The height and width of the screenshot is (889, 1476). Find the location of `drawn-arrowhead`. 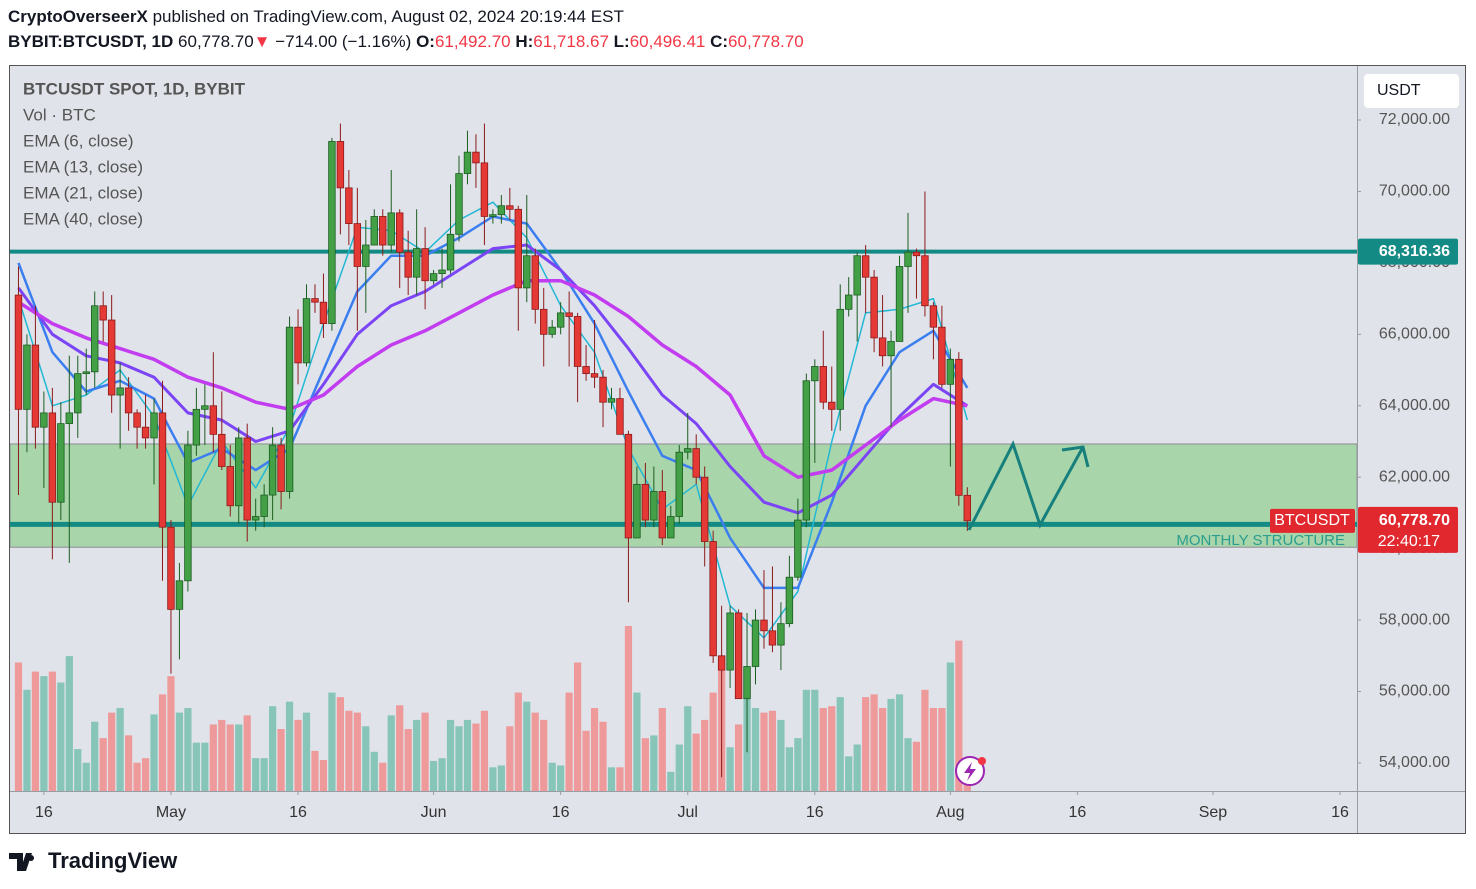

drawn-arrowhead is located at coordinates (1075, 456).